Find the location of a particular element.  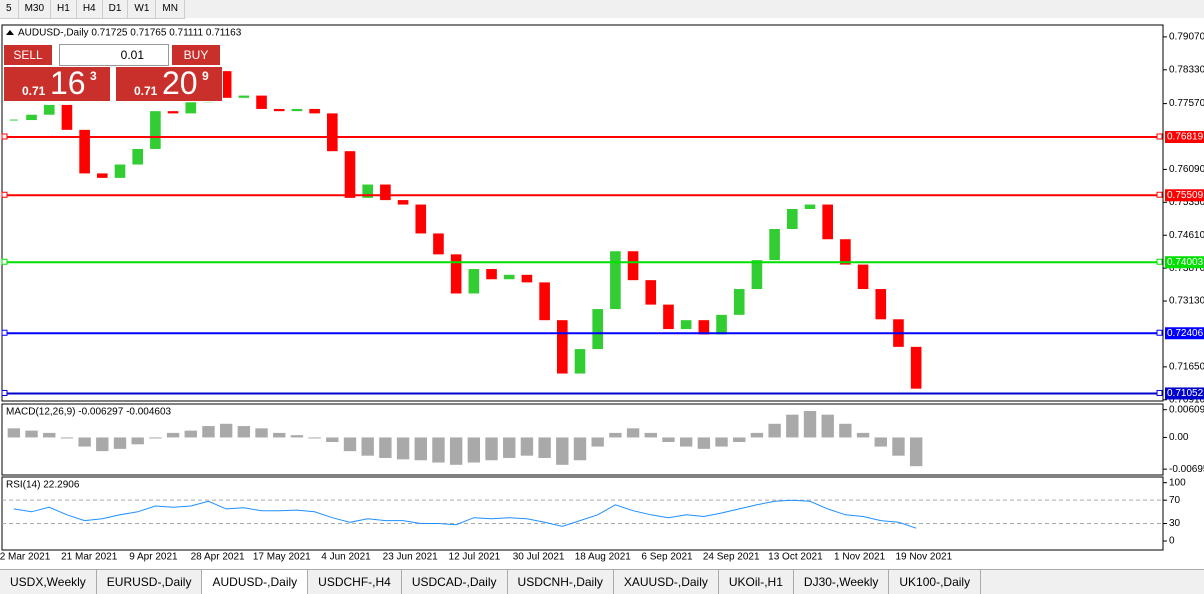

y-tick-label: 0.77570 is located at coordinates (1186, 103).